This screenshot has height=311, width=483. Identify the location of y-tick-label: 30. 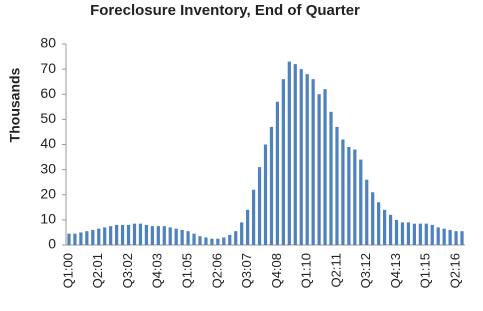
(48, 168).